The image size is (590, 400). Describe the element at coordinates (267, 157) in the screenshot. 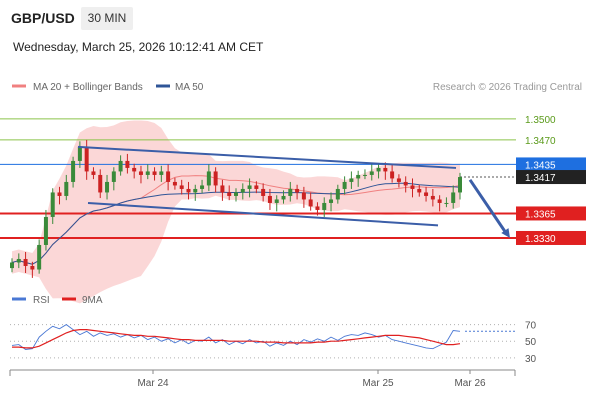

I see `upper-trendline` at that location.